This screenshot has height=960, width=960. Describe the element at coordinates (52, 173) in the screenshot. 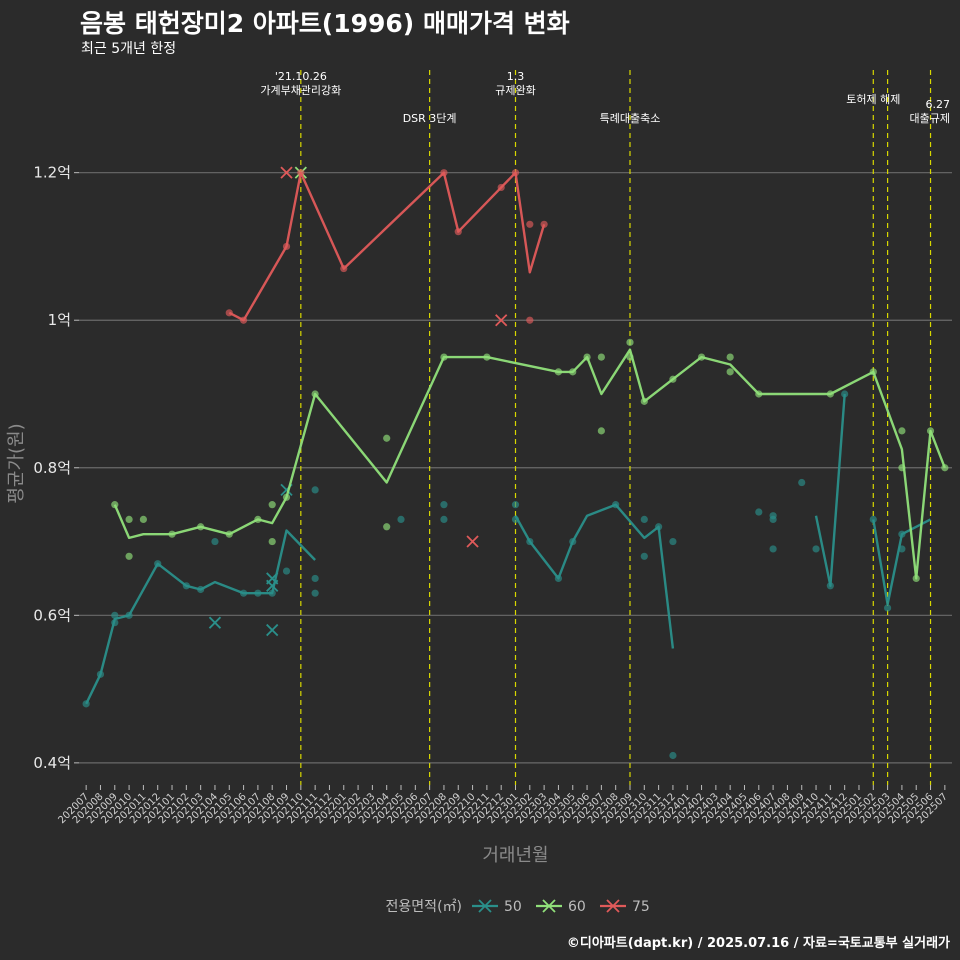

I see `y-tick-label: 1.2억` at that location.